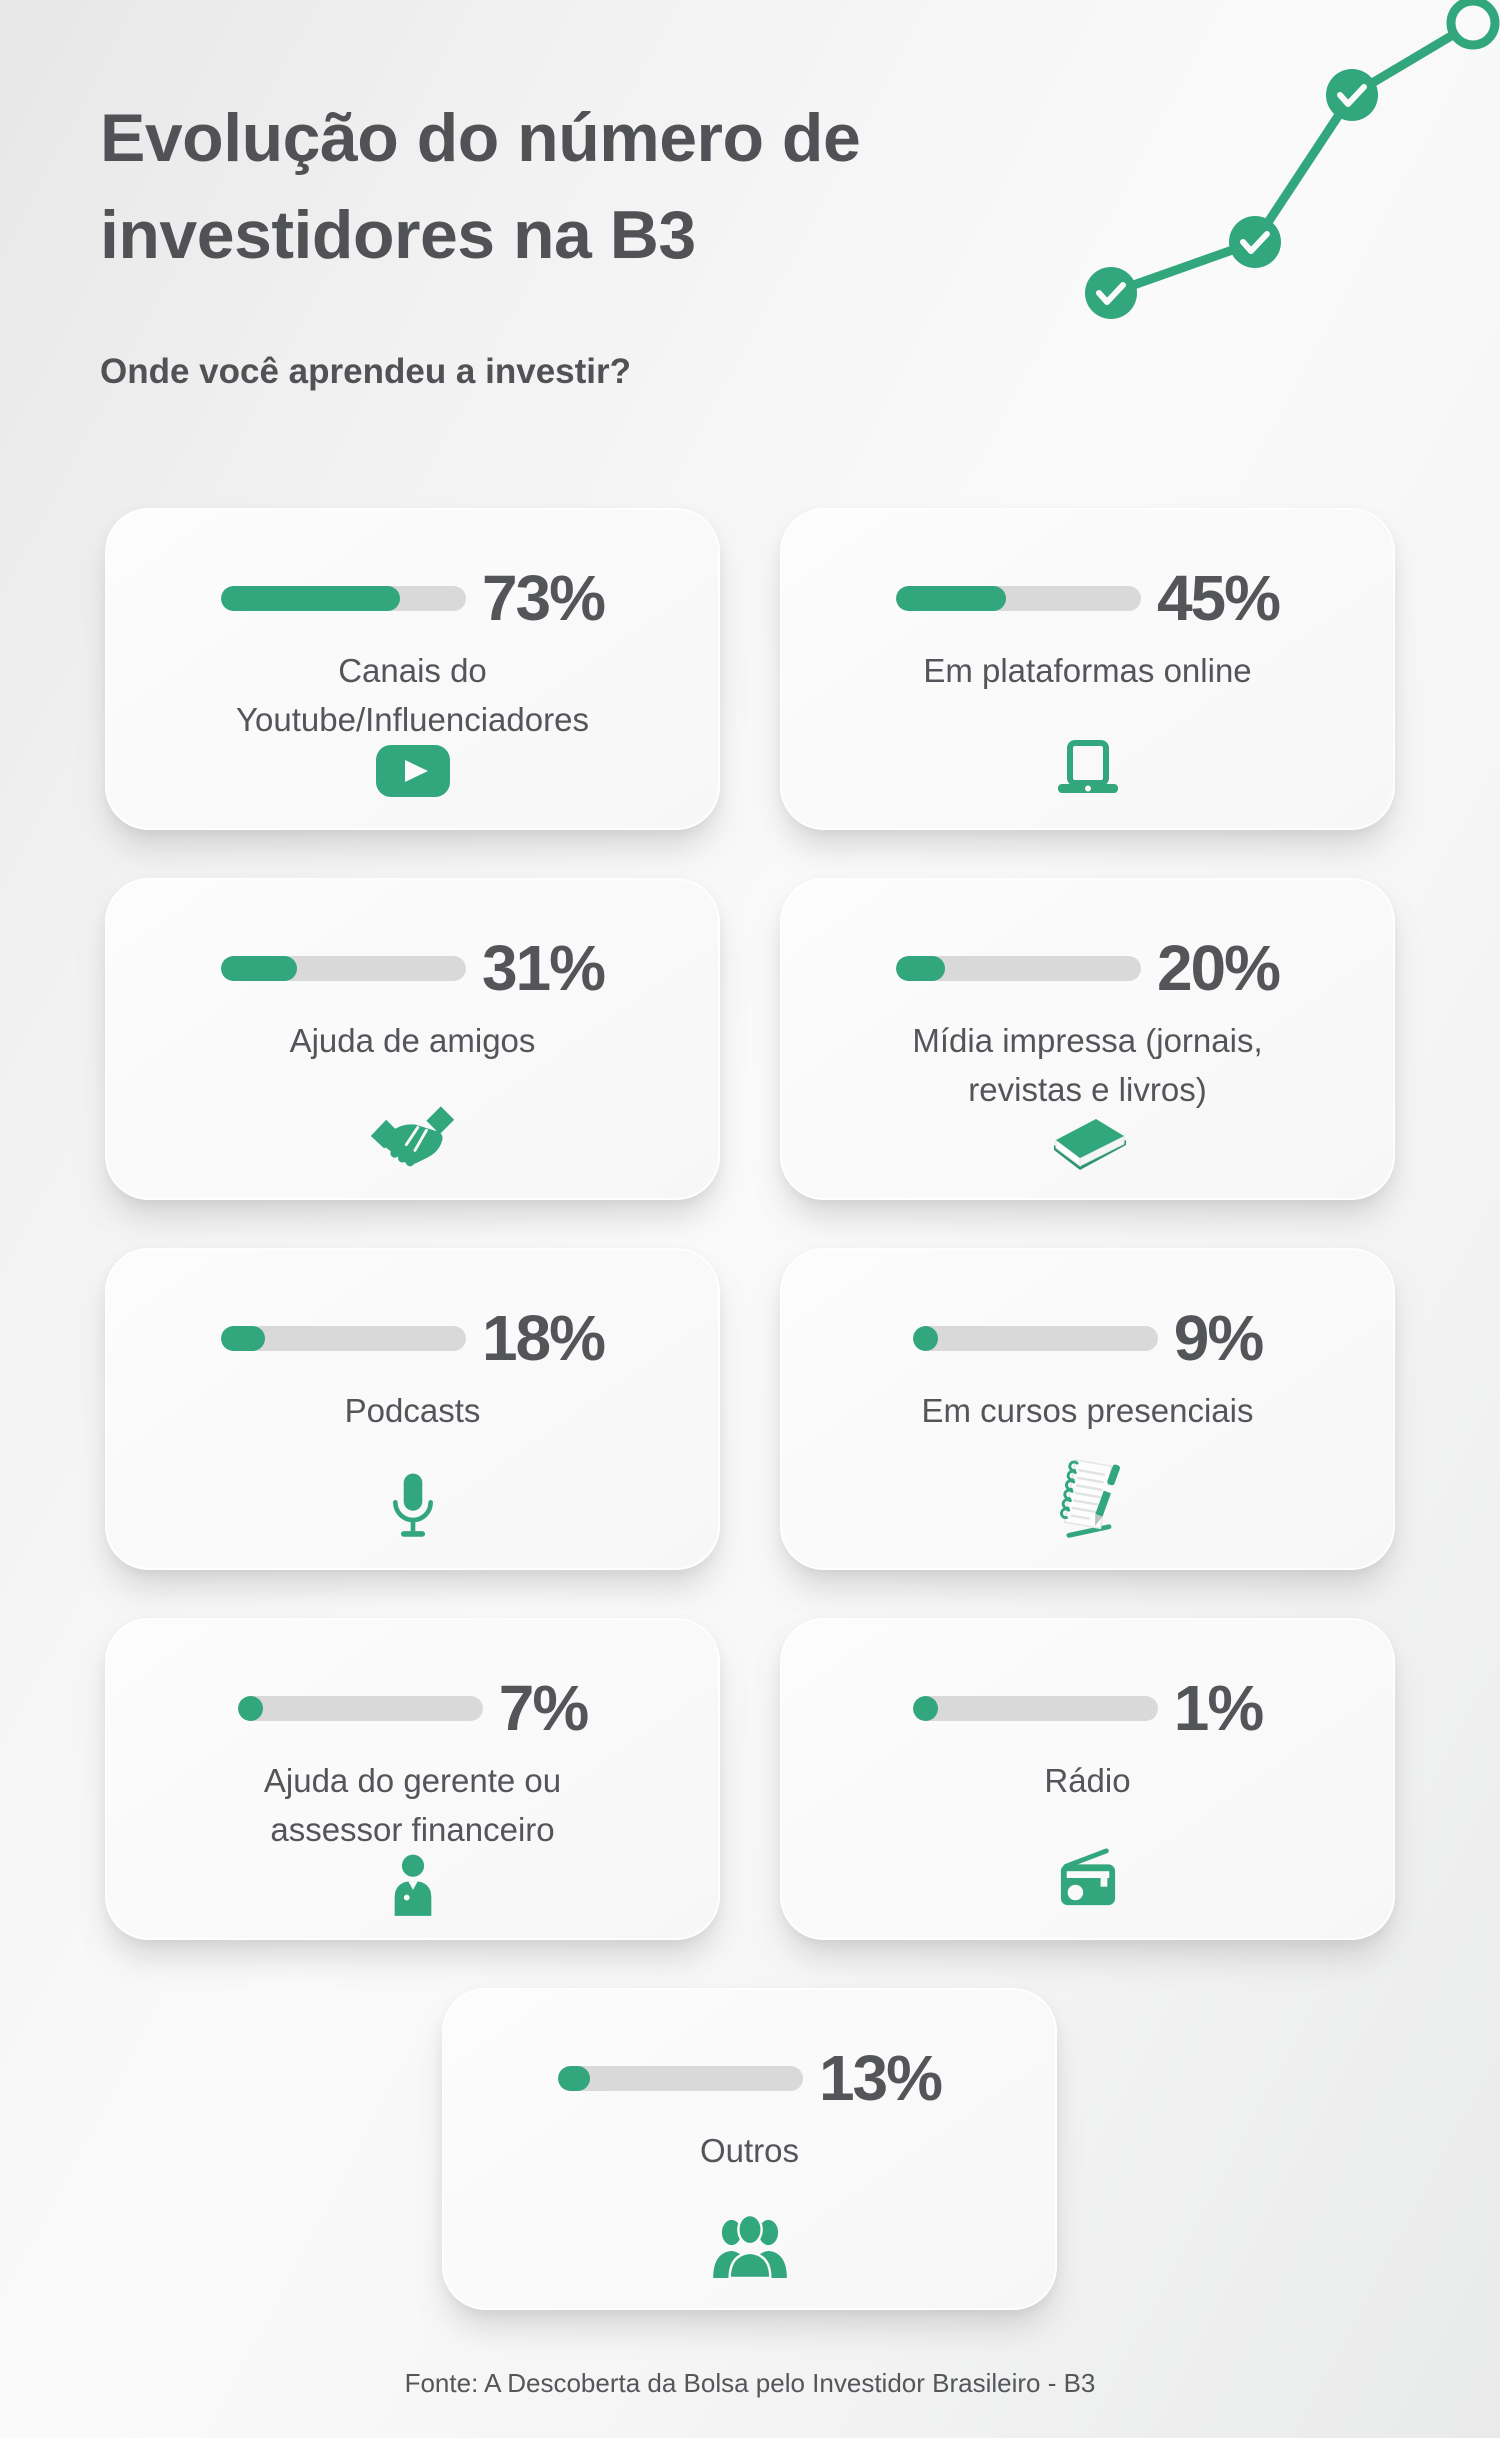  I want to click on category-label: Em plataformas online, so click(1087, 670).